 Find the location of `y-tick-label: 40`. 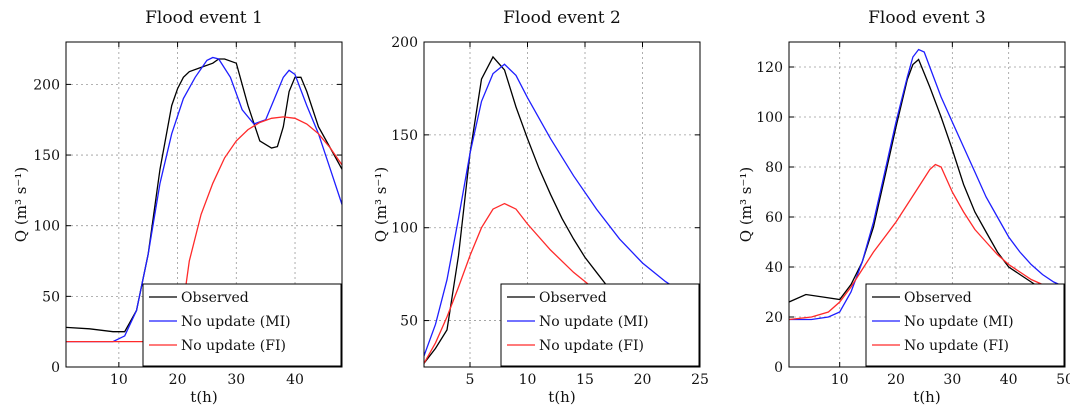

y-tick-label: 40 is located at coordinates (774, 268).